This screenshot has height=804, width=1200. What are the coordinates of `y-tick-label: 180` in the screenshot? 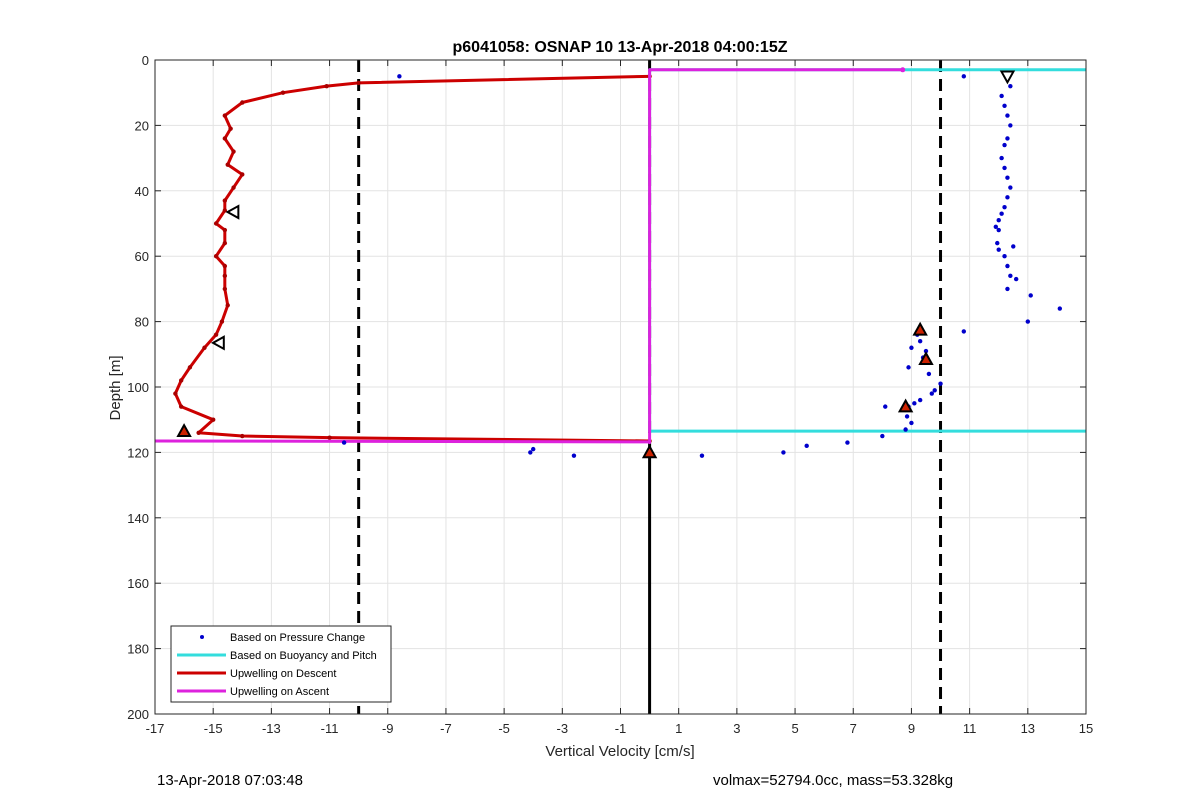 It's located at (138, 649).